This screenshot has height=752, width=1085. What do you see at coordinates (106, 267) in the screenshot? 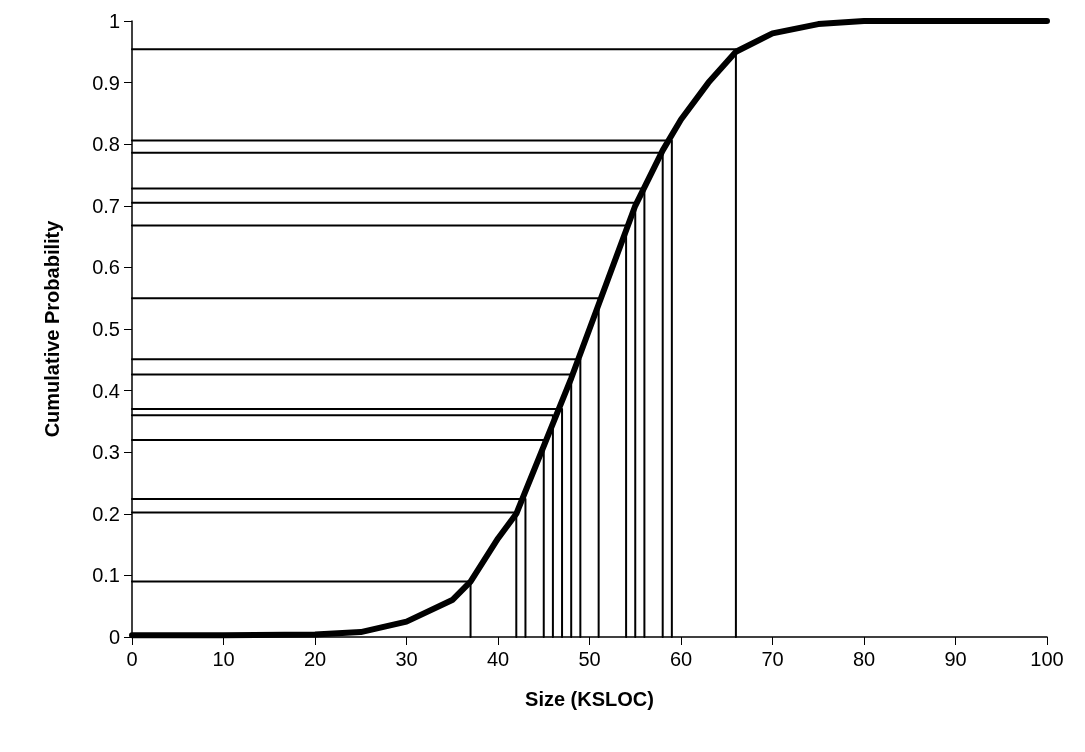
I see `y-tick-label: 0.6` at bounding box center [106, 267].